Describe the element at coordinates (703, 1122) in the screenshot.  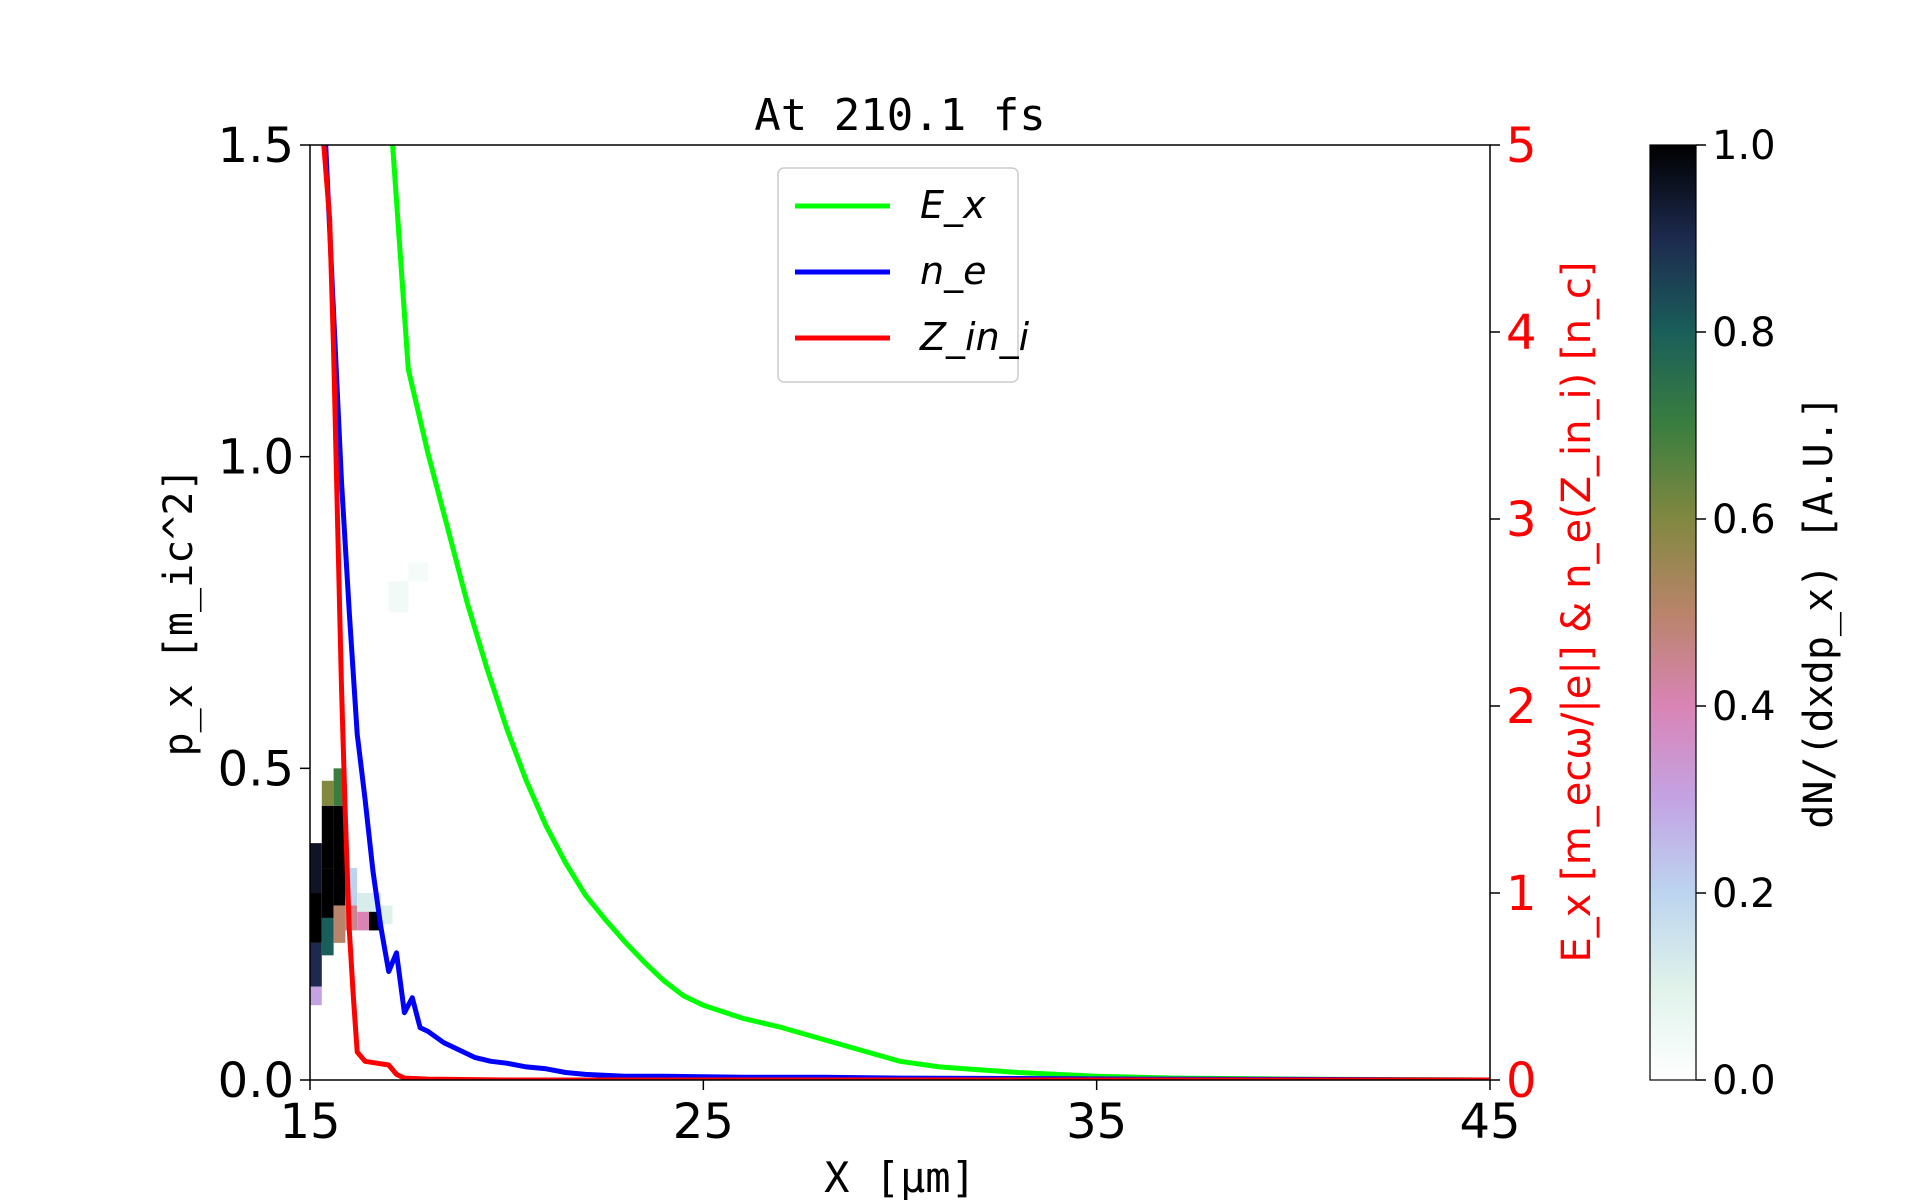
I see `x-tick-label: 25` at that location.